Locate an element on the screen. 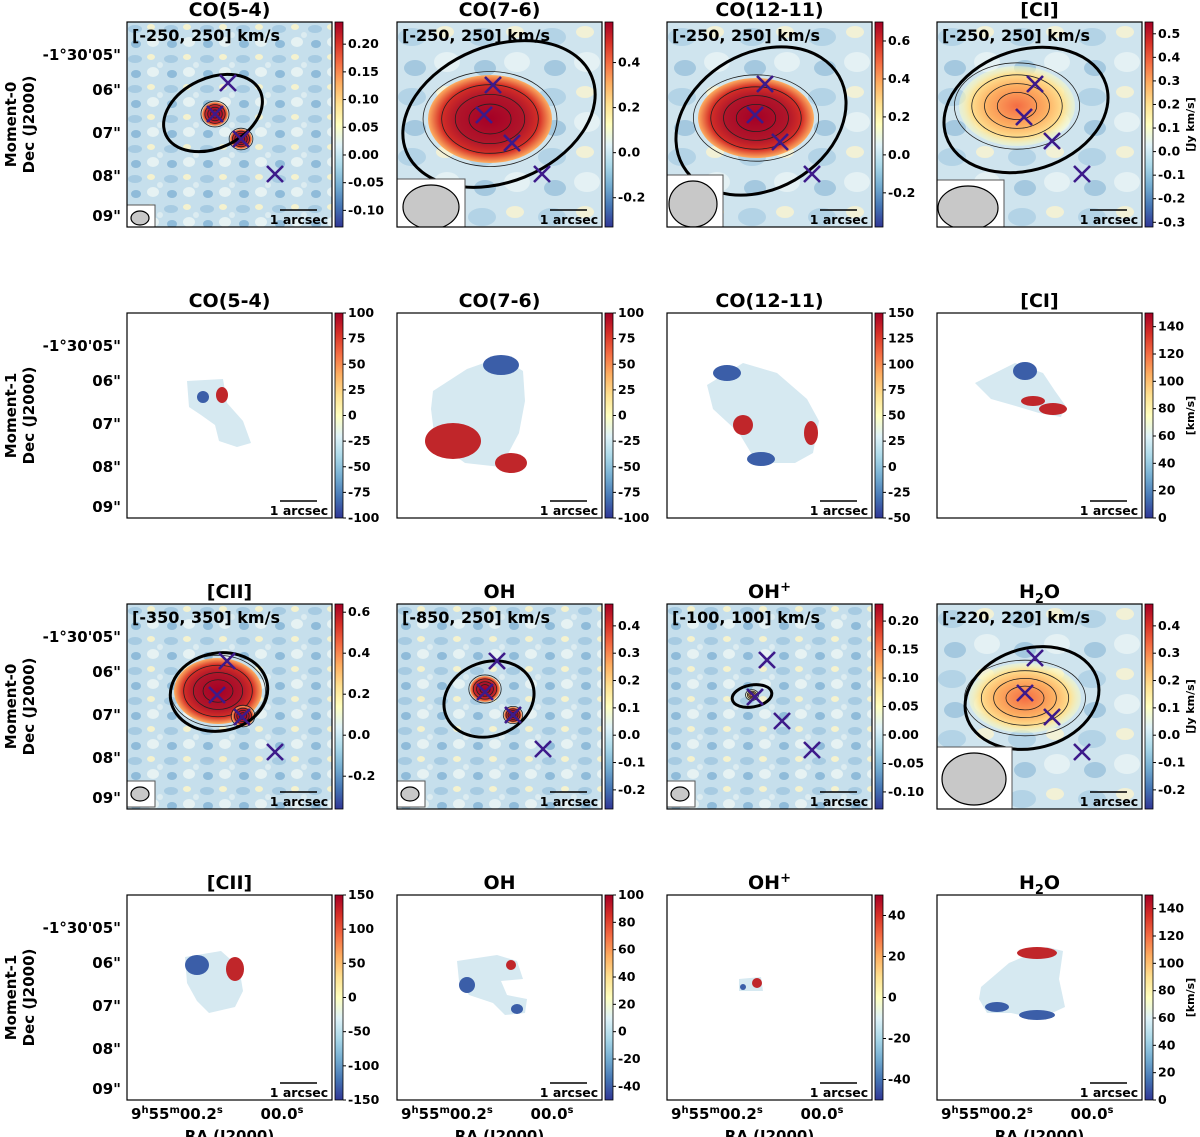 The image size is (1200, 1137). velocity-range: [-350, 350] km/s is located at coordinates (206, 617).